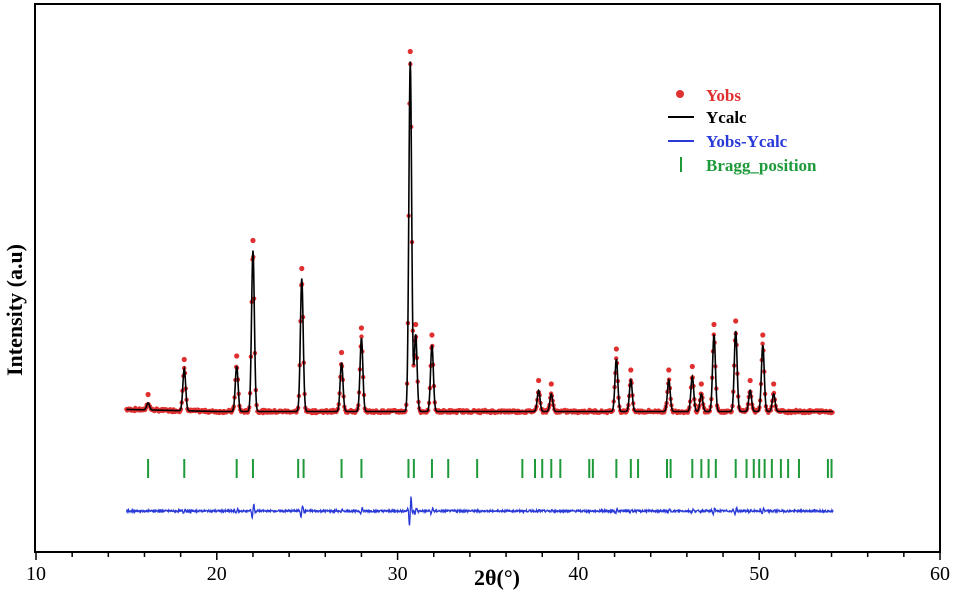  Describe the element at coordinates (217, 574) in the screenshot. I see `x-tick-label: 20` at that location.